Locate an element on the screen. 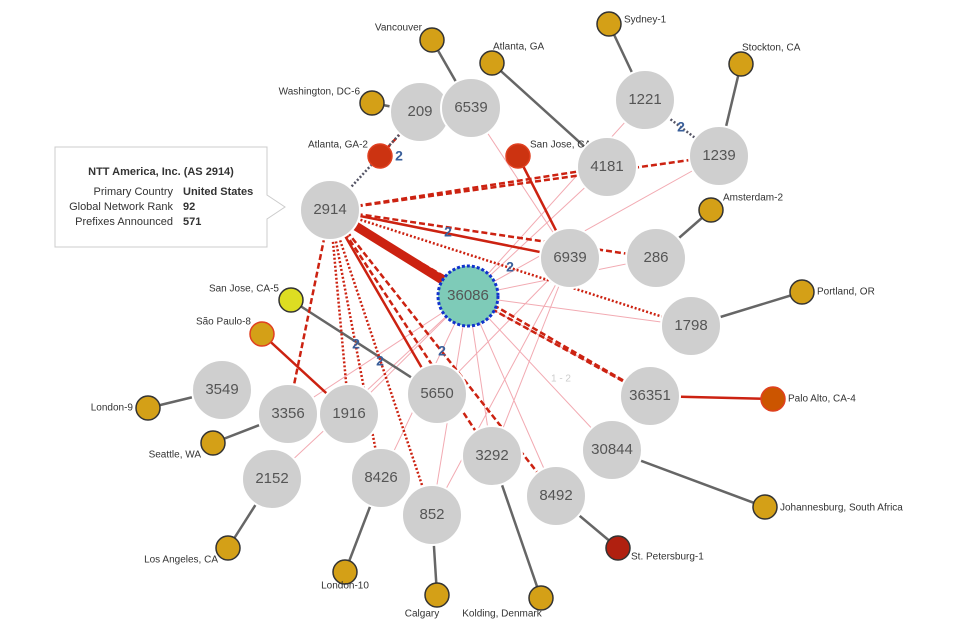 The height and width of the screenshot is (630, 960). as-label: 36351 is located at coordinates (650, 395).